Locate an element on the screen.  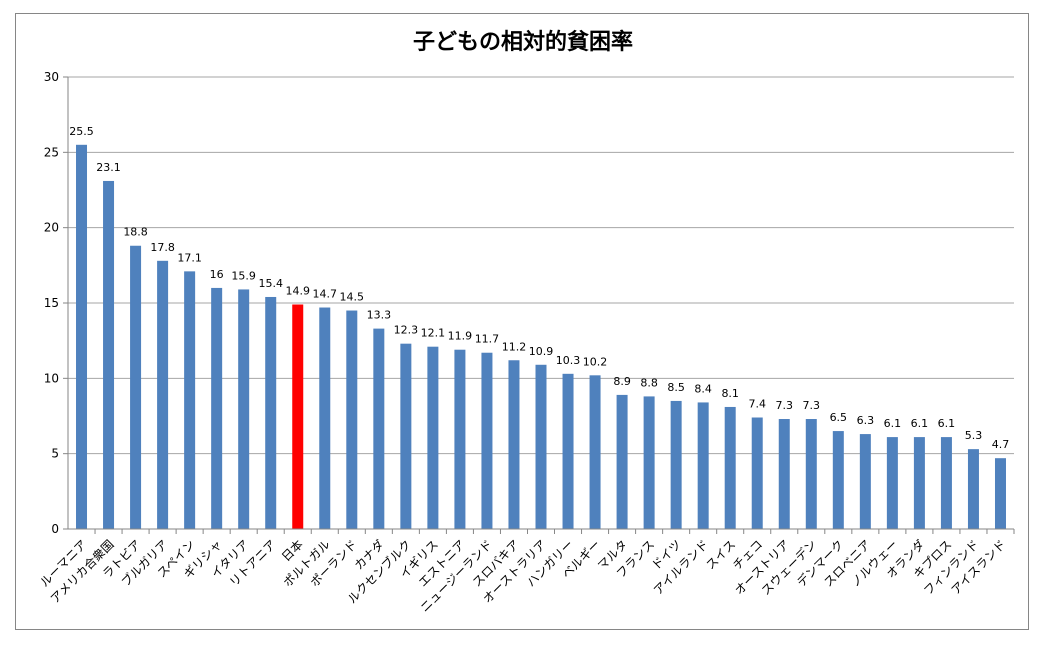
data-label: 15.4 is located at coordinates (270, 283).